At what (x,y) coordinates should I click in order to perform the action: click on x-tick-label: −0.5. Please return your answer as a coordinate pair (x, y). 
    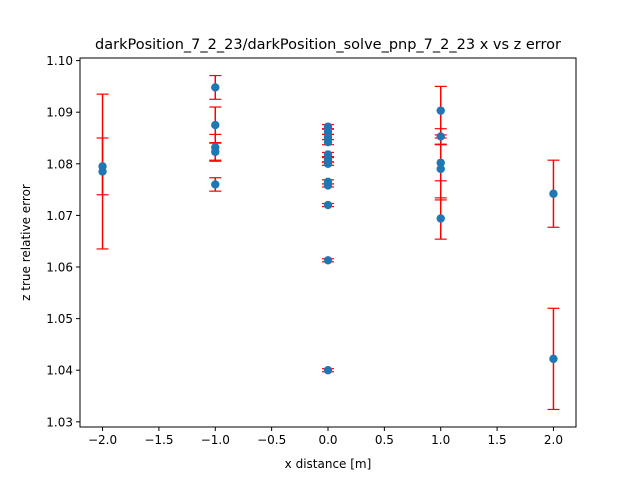
    Looking at the image, I should click on (271, 440).